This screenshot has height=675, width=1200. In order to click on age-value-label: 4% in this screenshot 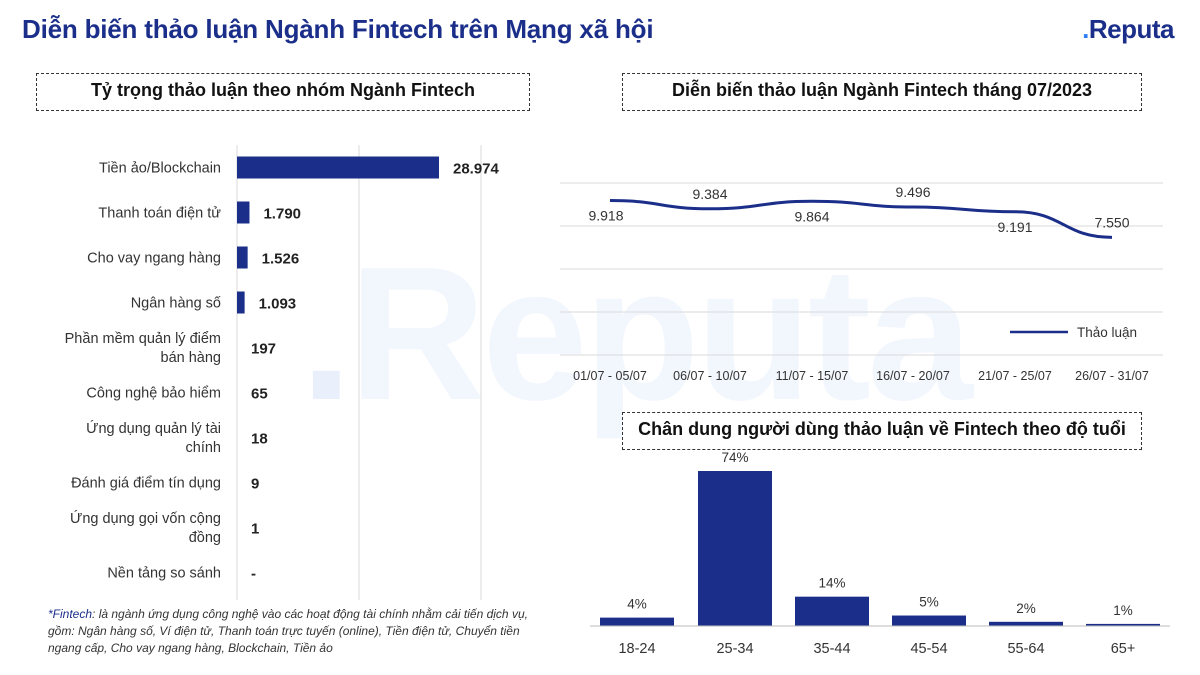, I will do `click(637, 604)`.